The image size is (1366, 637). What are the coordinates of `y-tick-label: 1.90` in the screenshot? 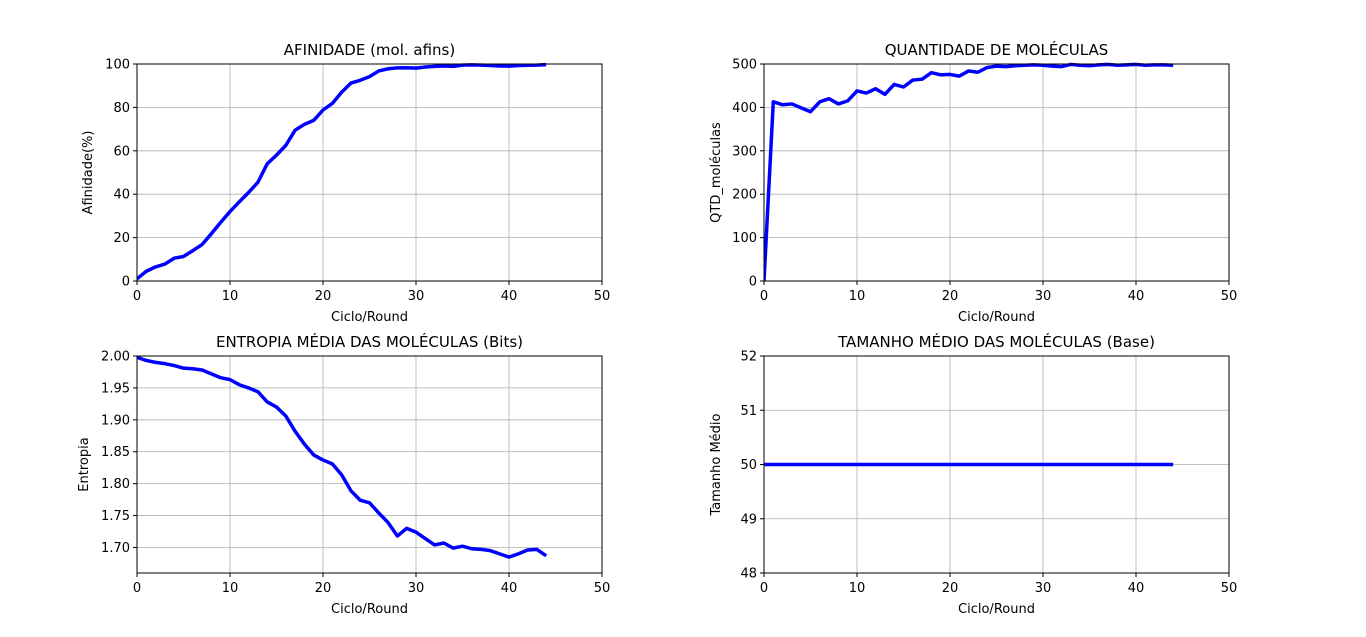 It's located at (115, 420).